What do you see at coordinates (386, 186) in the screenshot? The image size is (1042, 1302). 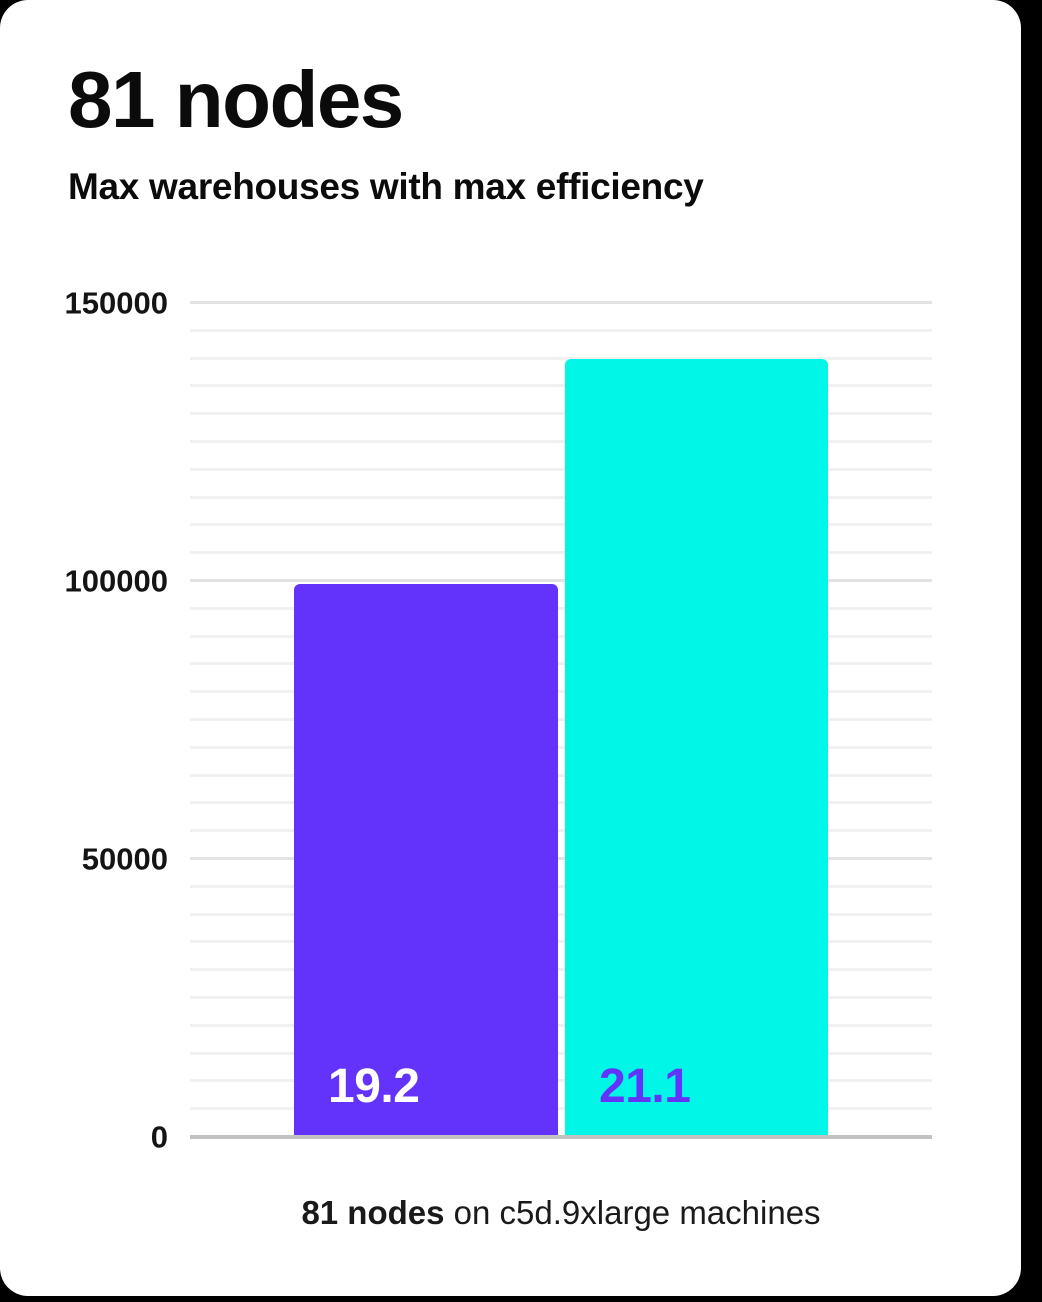 I see `chart-subtitle: Max warehouses with max efficiency` at bounding box center [386, 186].